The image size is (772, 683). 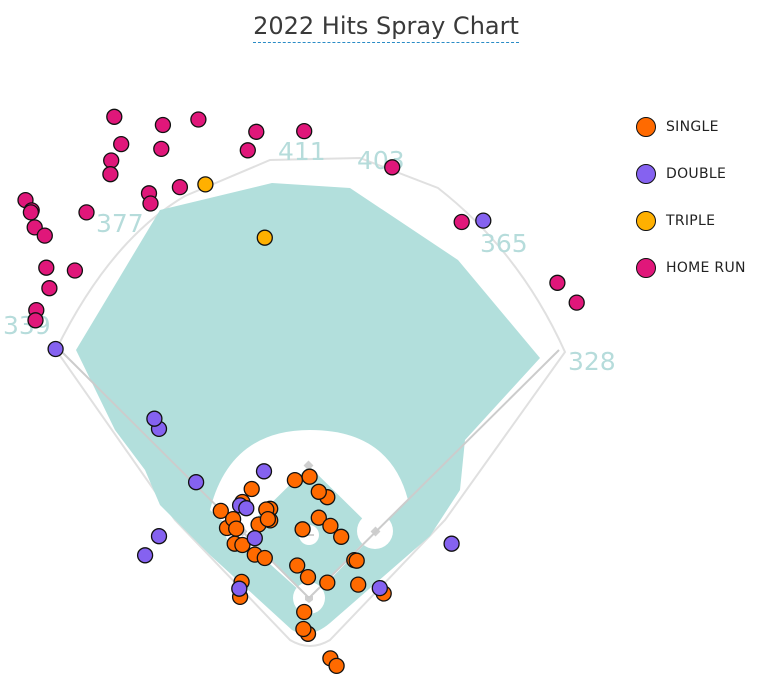 I want to click on legend-item-double: DOUBLE, so click(x=691, y=173).